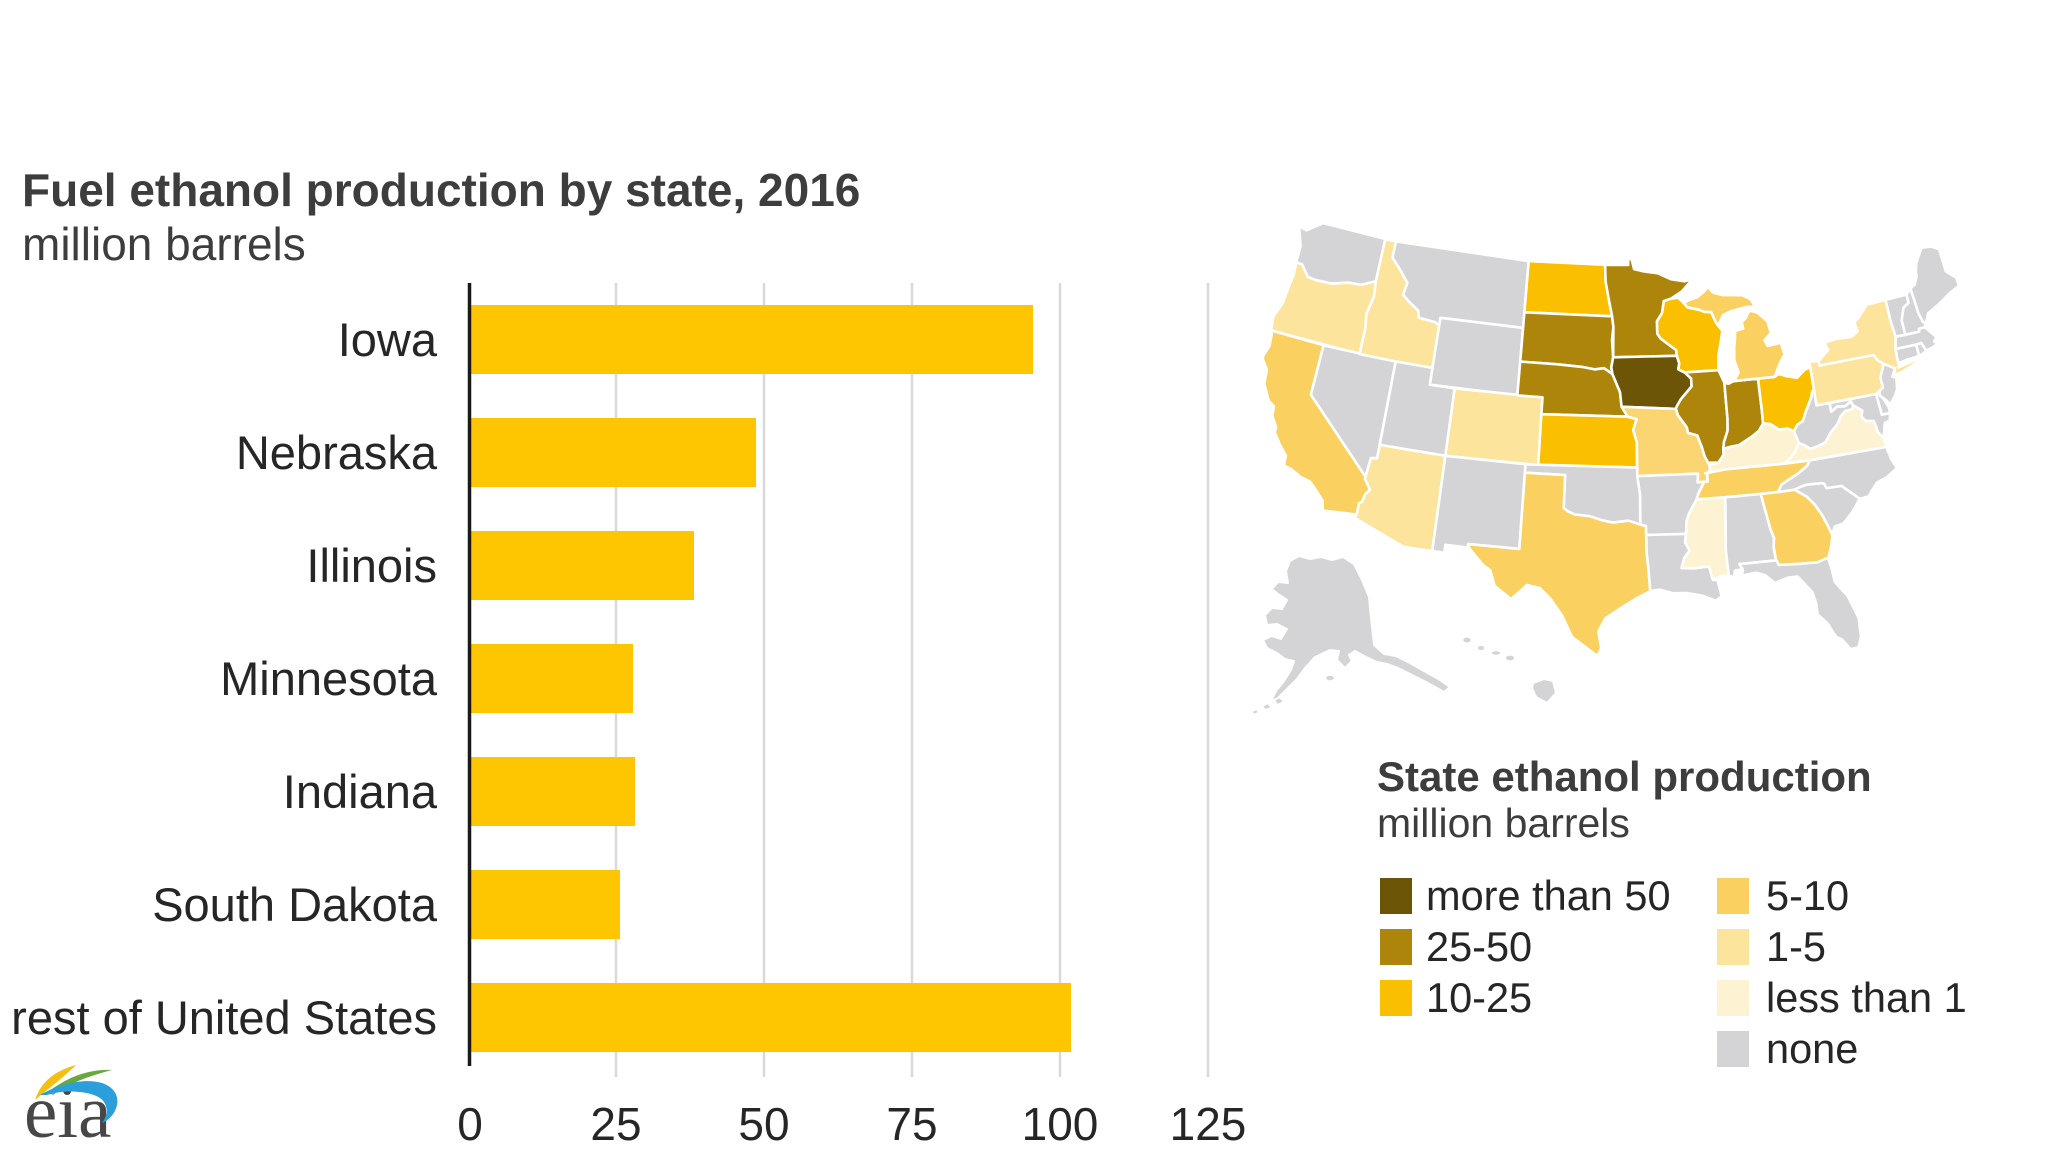  Describe the element at coordinates (224, 1017) in the screenshot. I see `svg-text: rest of United States` at that location.